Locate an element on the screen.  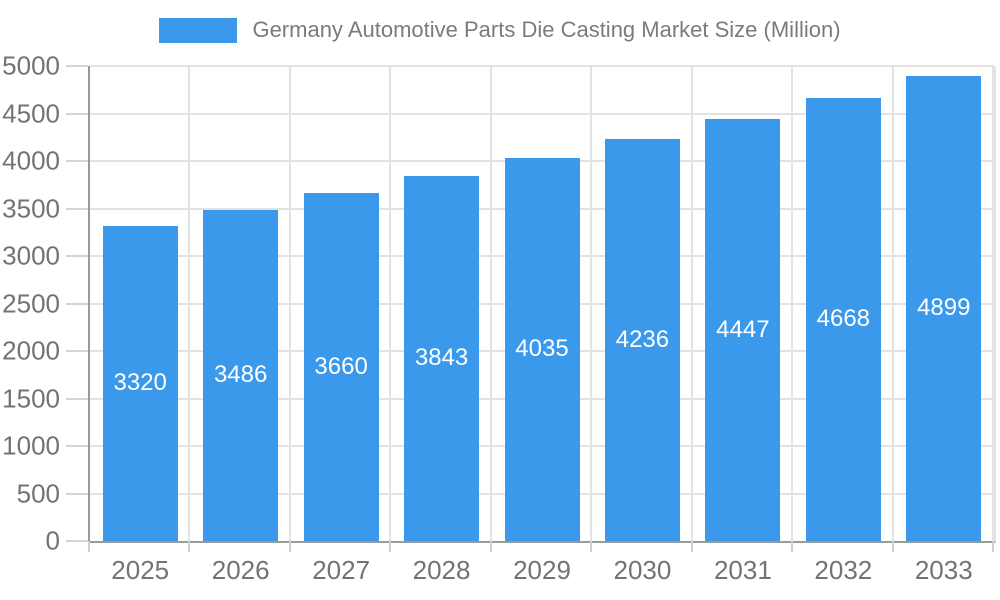
bar: 4447 is located at coordinates (743, 329).